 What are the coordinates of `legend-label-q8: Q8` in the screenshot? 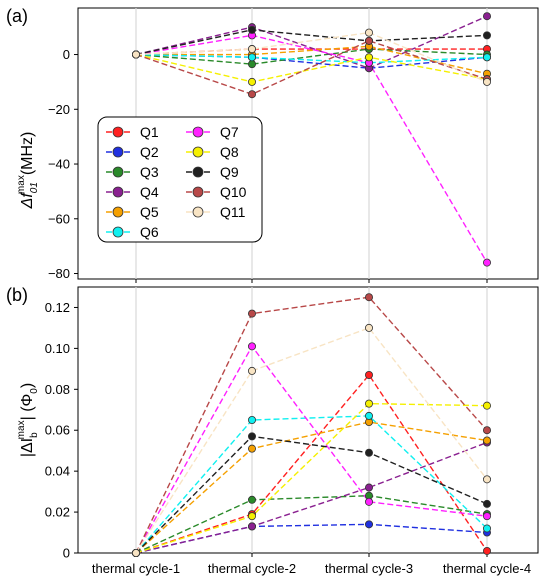 It's located at (229, 152).